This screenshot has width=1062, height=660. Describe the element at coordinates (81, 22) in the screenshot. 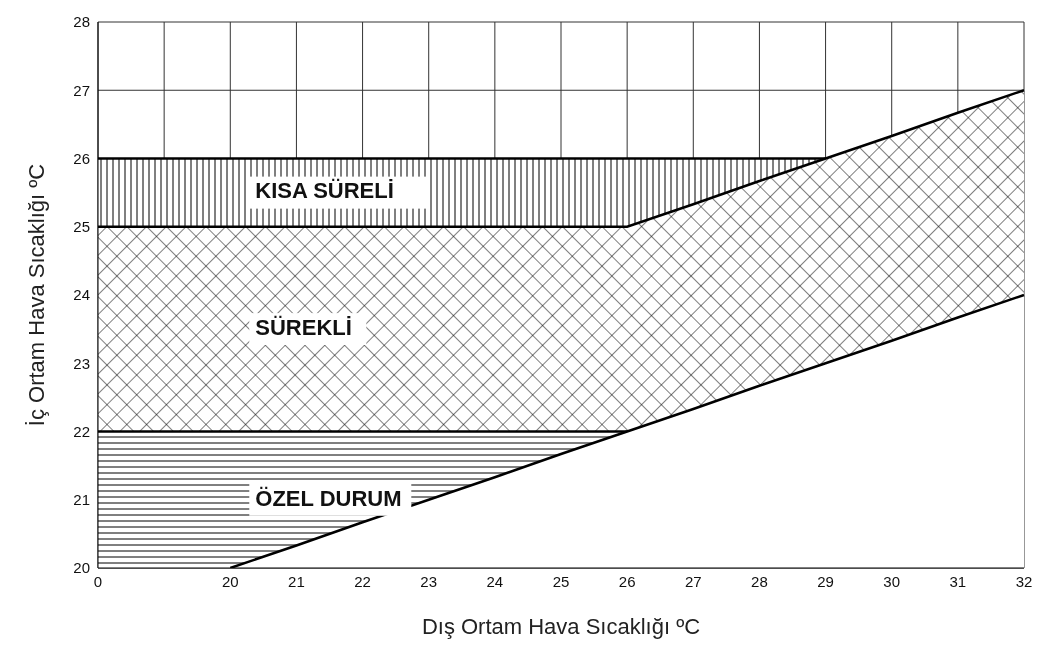

I see `y-tick-label: 28` at that location.